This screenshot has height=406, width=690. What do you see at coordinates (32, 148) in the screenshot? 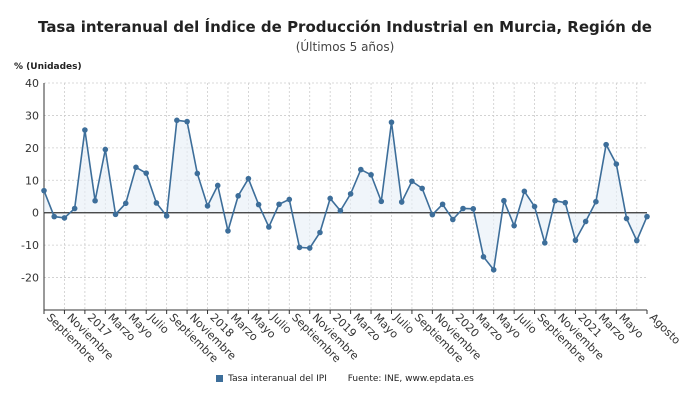
I see `y-tick-label: 20` at bounding box center [32, 148].